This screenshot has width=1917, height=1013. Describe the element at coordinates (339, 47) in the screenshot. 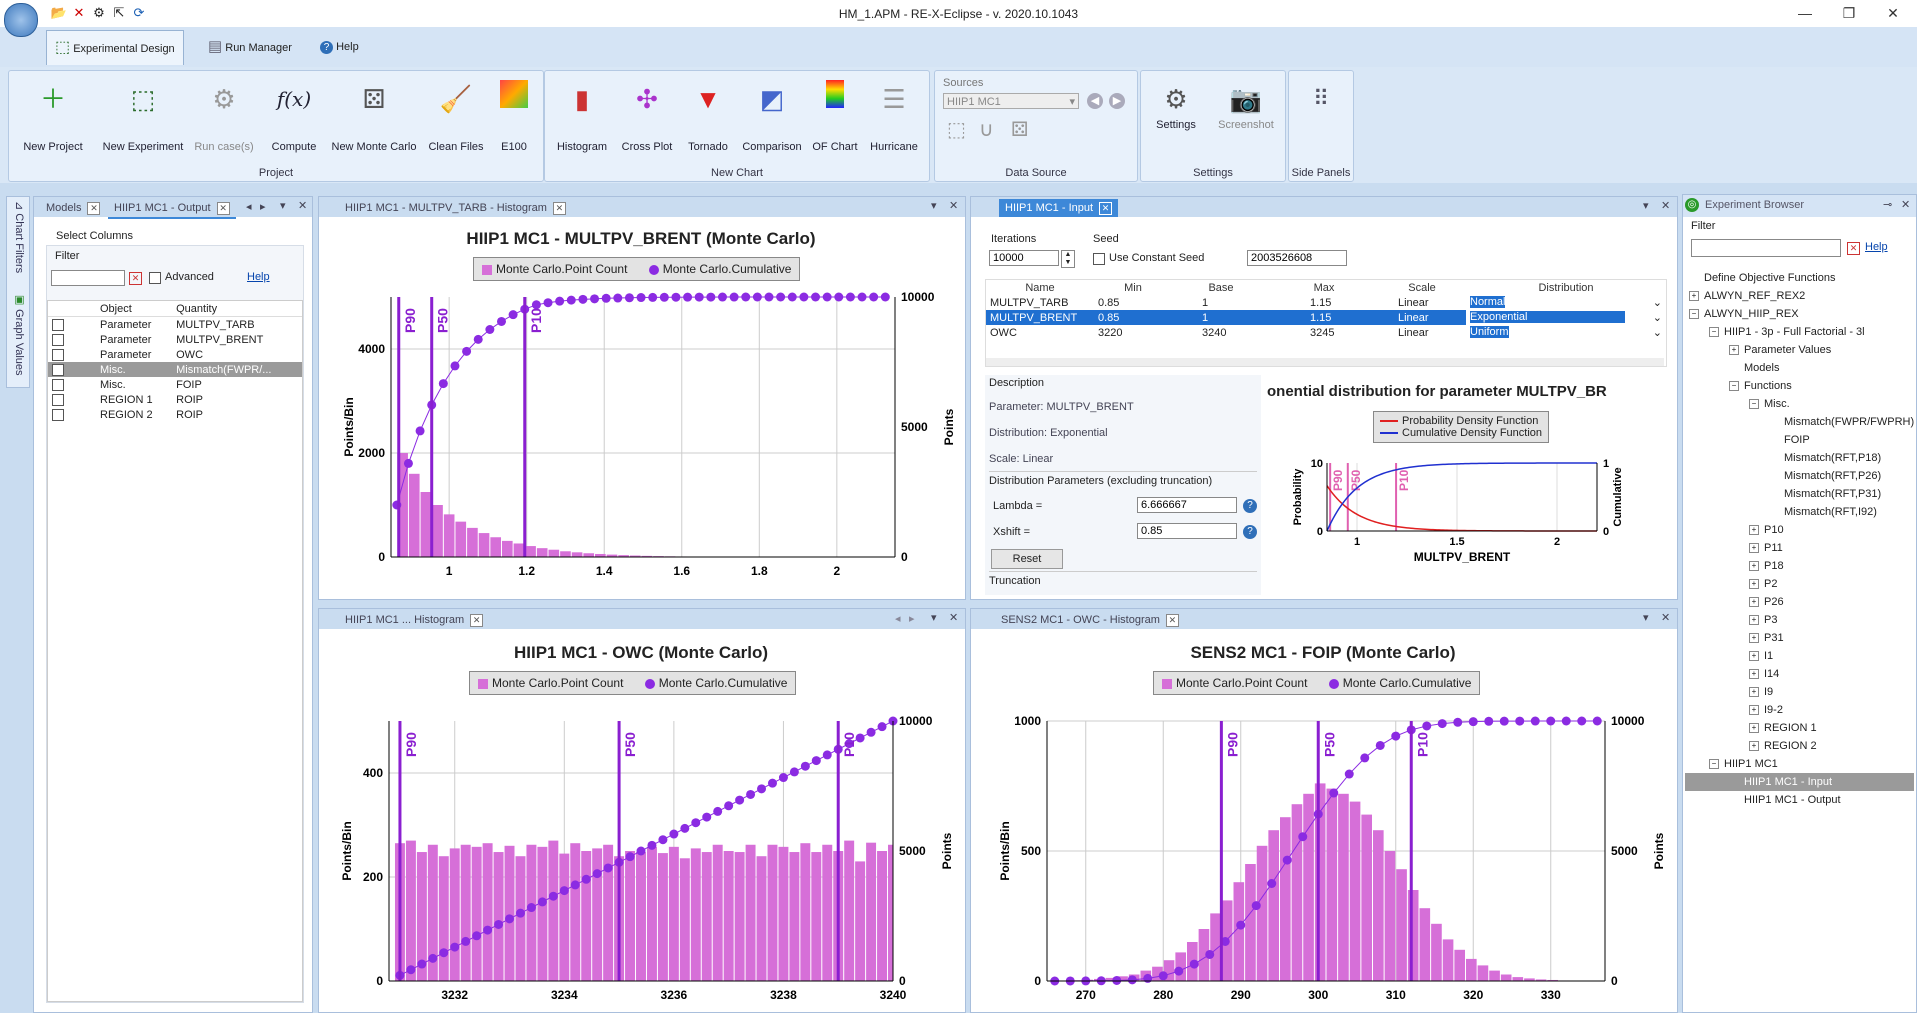

I see `tab-help: ? Help` at that location.